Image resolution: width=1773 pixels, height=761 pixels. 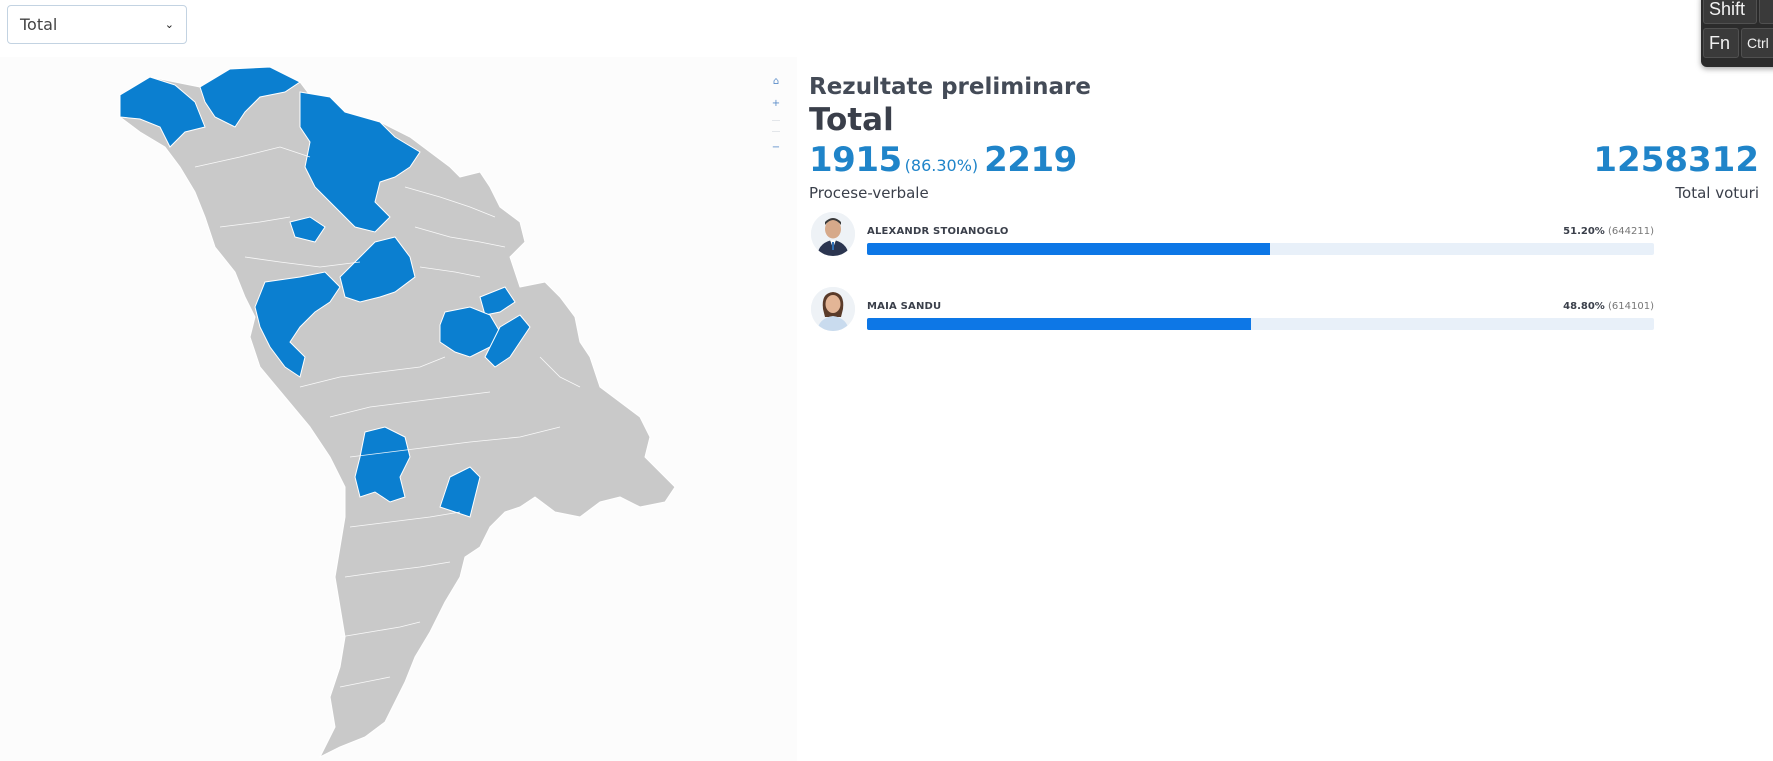 I want to click on votes-label: Total voturi, so click(x=1717, y=193).